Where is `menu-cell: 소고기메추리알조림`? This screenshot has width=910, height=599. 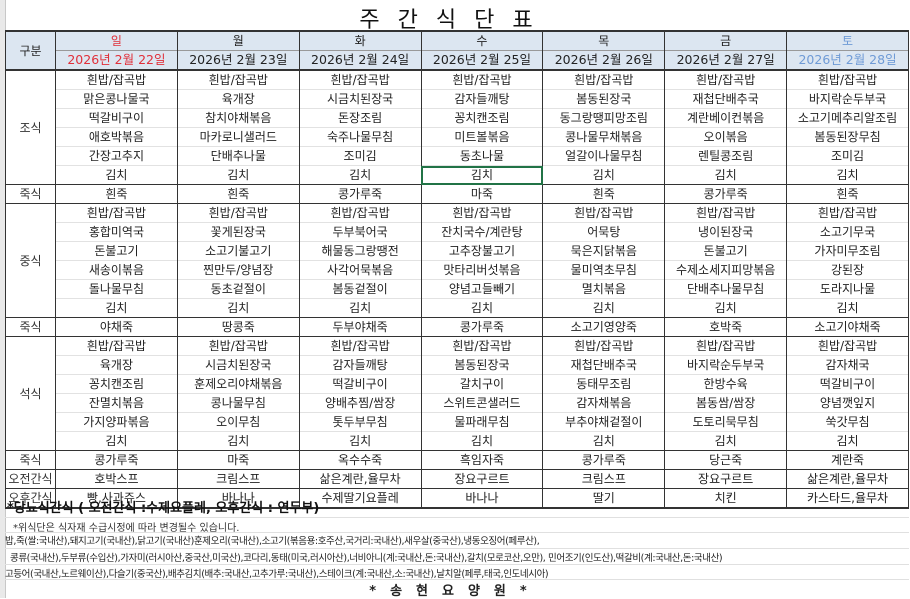
menu-cell: 소고기메추리알조림 is located at coordinates (847, 118).